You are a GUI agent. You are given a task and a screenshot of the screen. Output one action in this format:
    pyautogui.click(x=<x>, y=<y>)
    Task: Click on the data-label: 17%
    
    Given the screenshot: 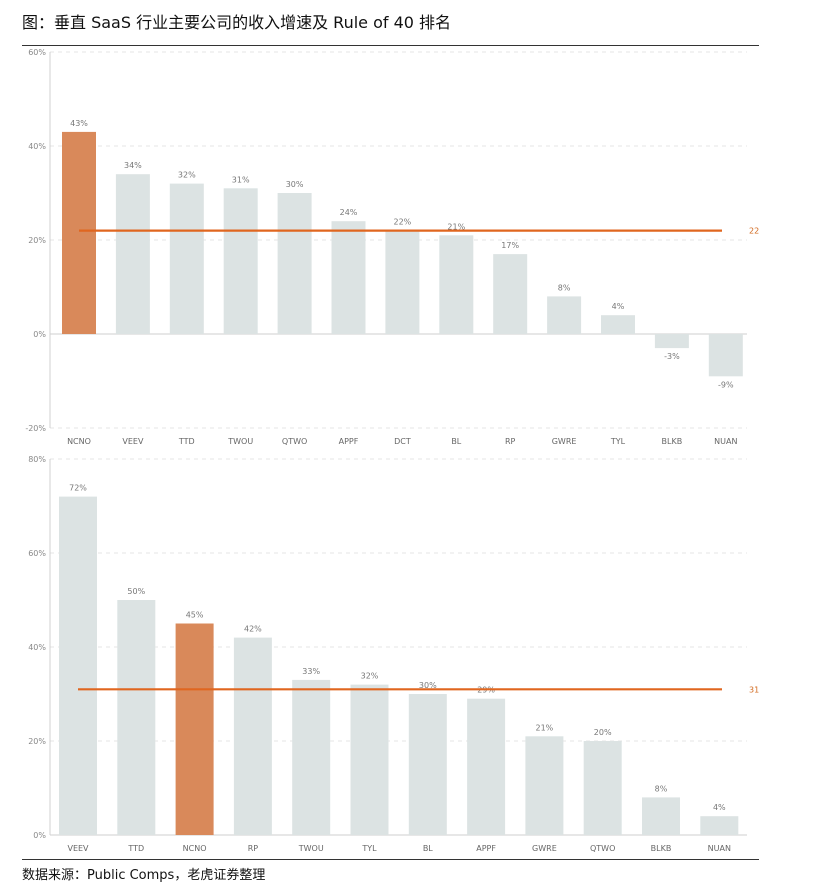 What is the action you would take?
    pyautogui.click(x=510, y=245)
    